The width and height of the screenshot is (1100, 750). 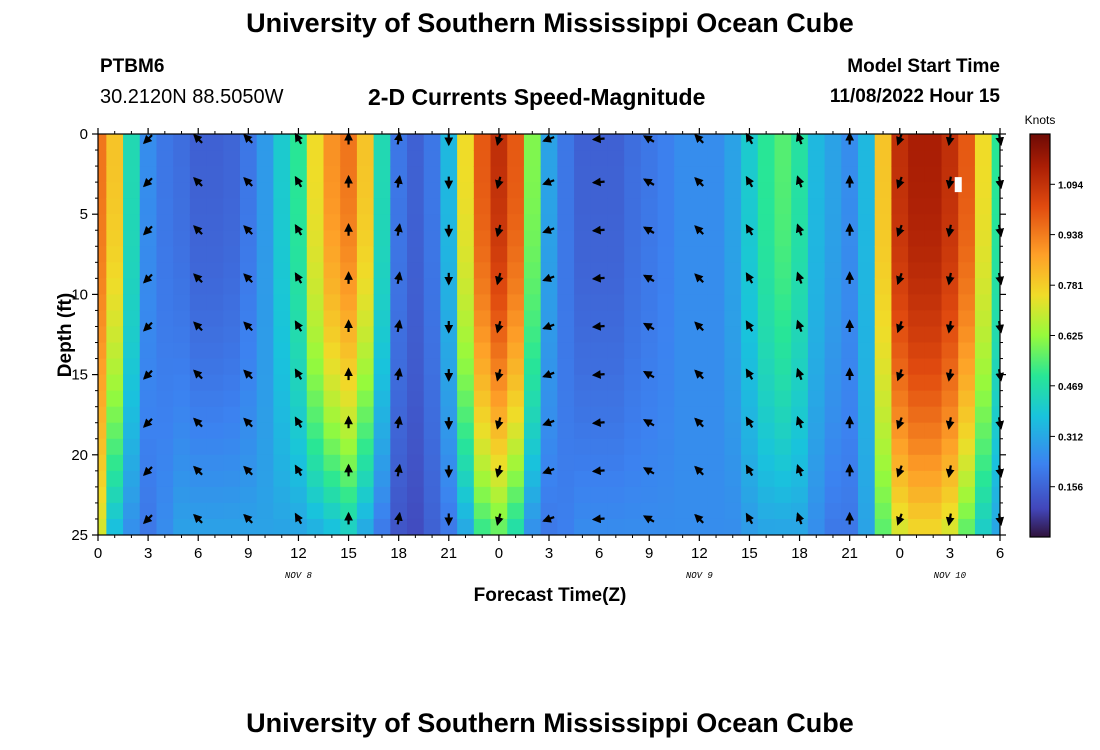 What do you see at coordinates (499, 553) in the screenshot?
I see `x-tick-label: 0` at bounding box center [499, 553].